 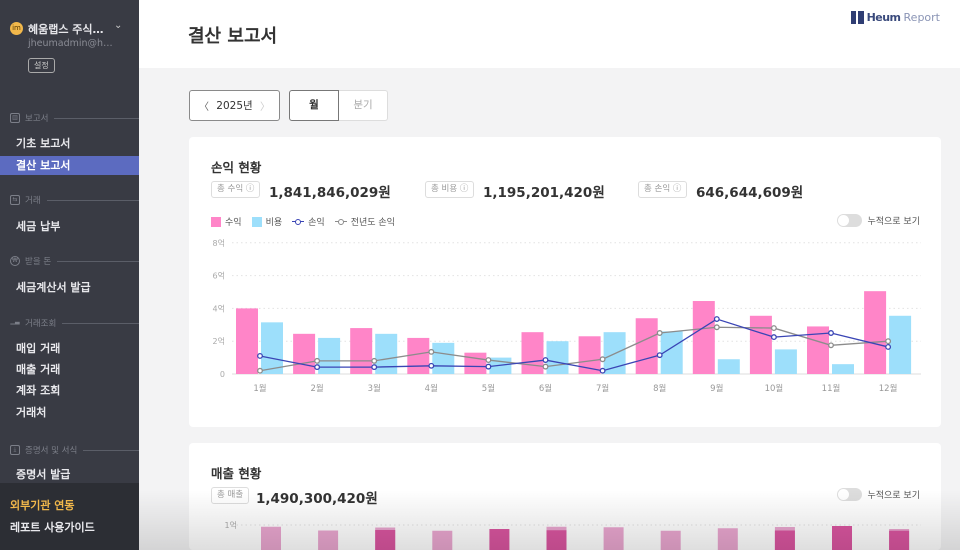 What do you see at coordinates (118, 25) in the screenshot?
I see `chevron-down-icon: ⌄` at bounding box center [118, 25].